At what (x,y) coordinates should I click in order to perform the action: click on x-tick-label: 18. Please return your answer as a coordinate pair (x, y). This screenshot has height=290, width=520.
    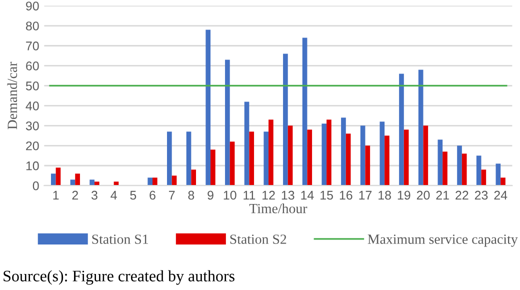
    Looking at the image, I should click on (384, 195).